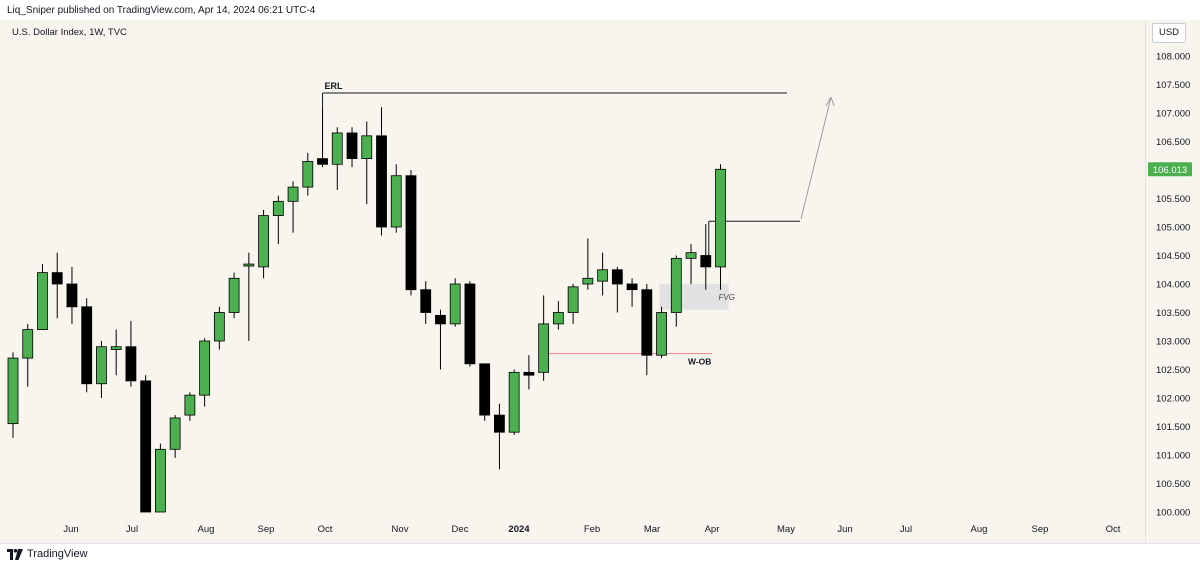 This screenshot has height=565, width=1200. I want to click on y-tick-label: 108.000, so click(1173, 57).